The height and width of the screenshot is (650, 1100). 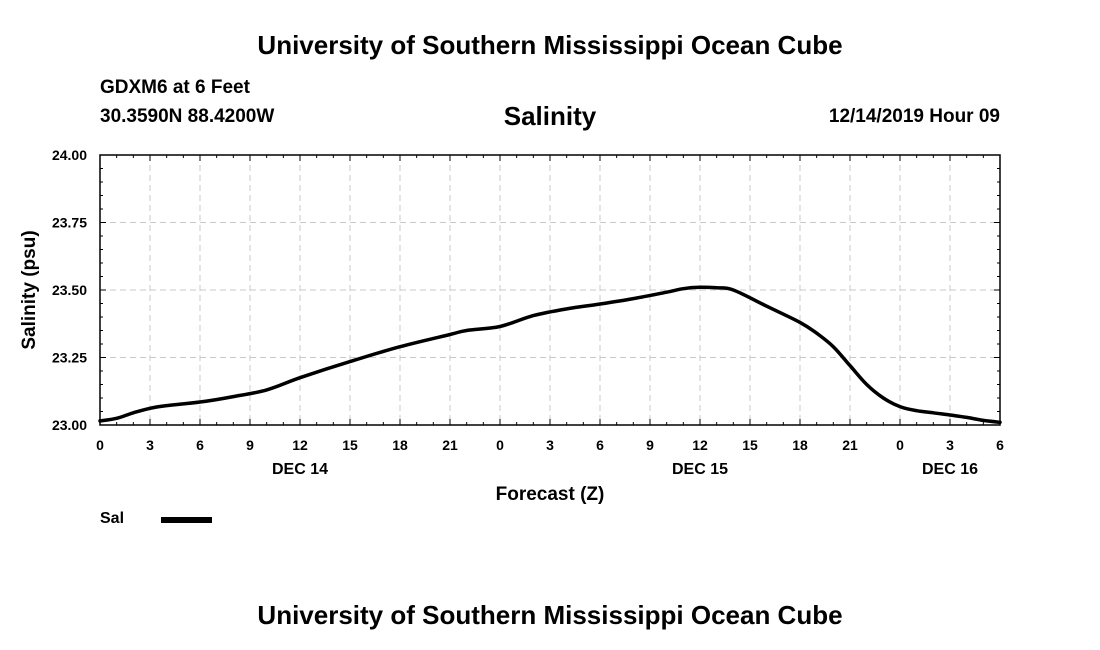 I want to click on coordinates-label: 30.3590N 88.4200W, so click(x=187, y=116).